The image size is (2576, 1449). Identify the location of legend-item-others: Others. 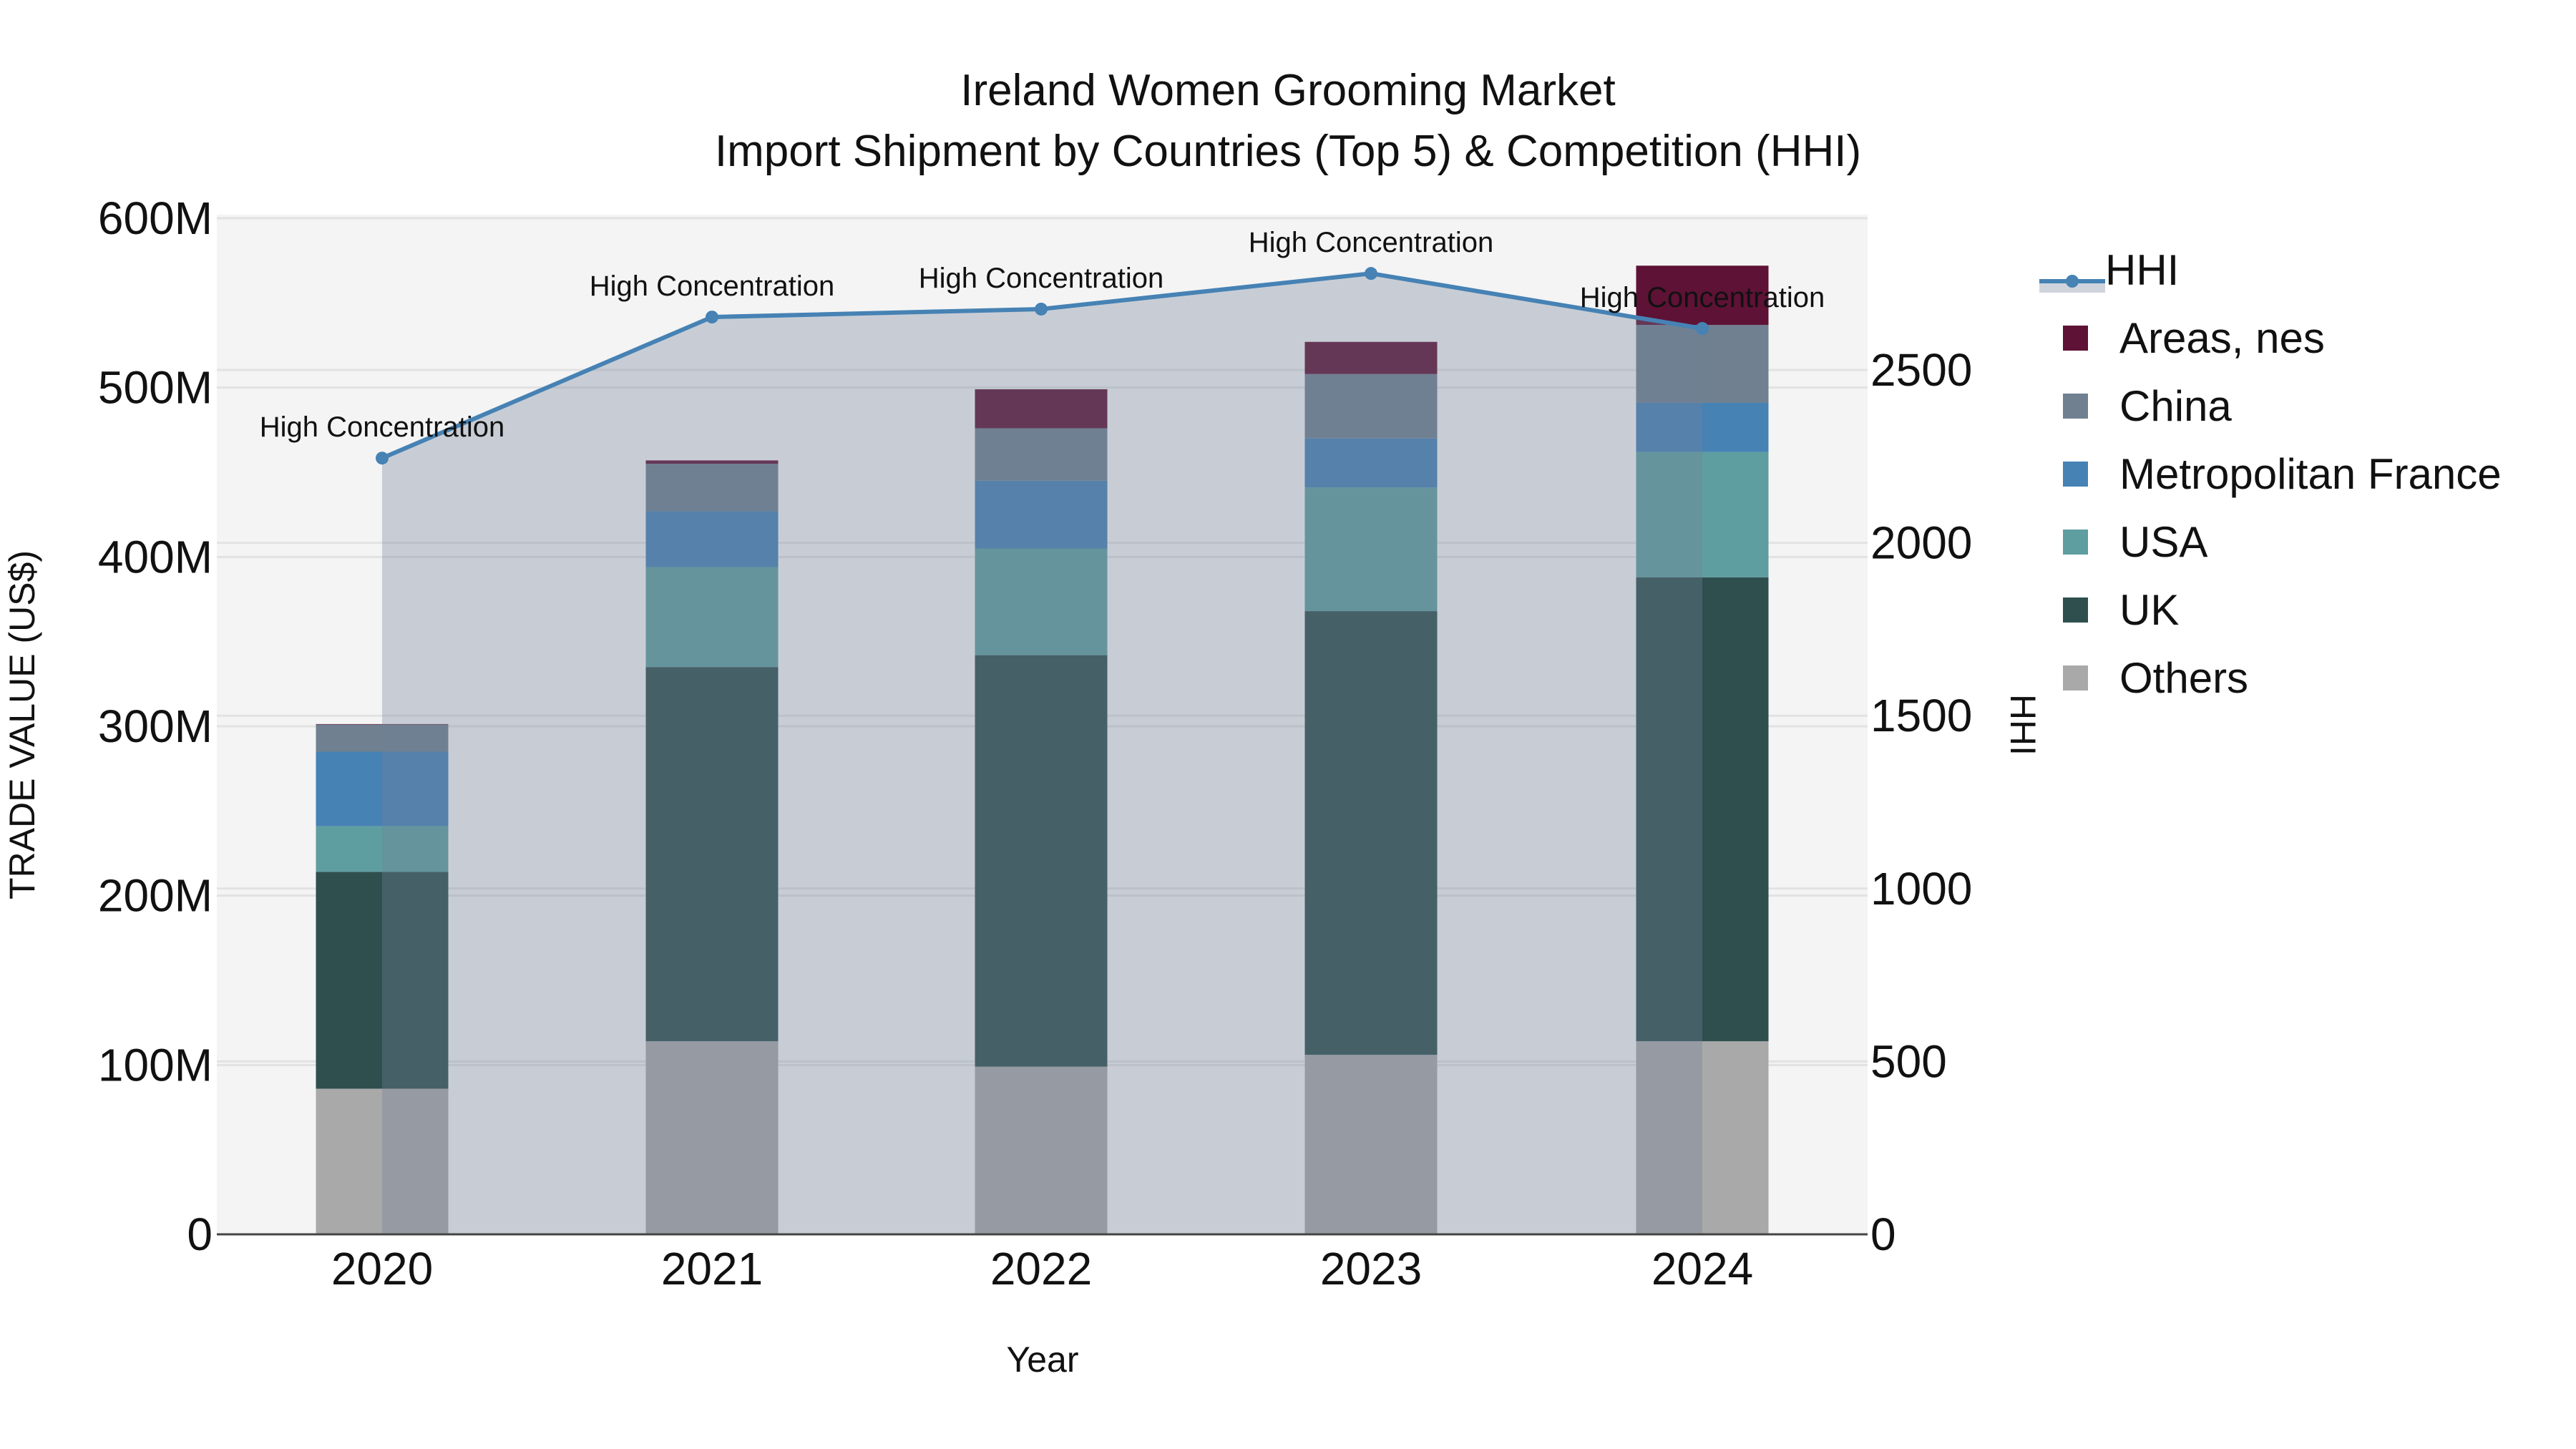
(2278, 678).